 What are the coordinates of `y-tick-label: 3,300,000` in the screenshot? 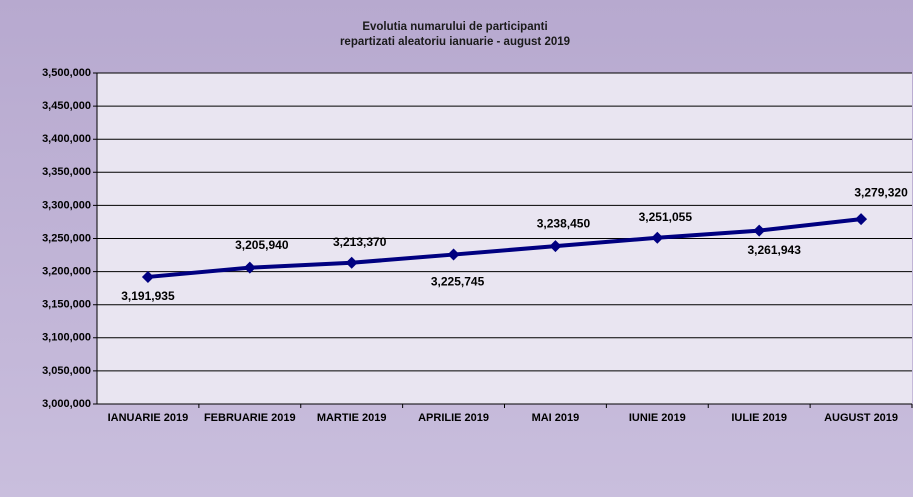 It's located at (66, 205).